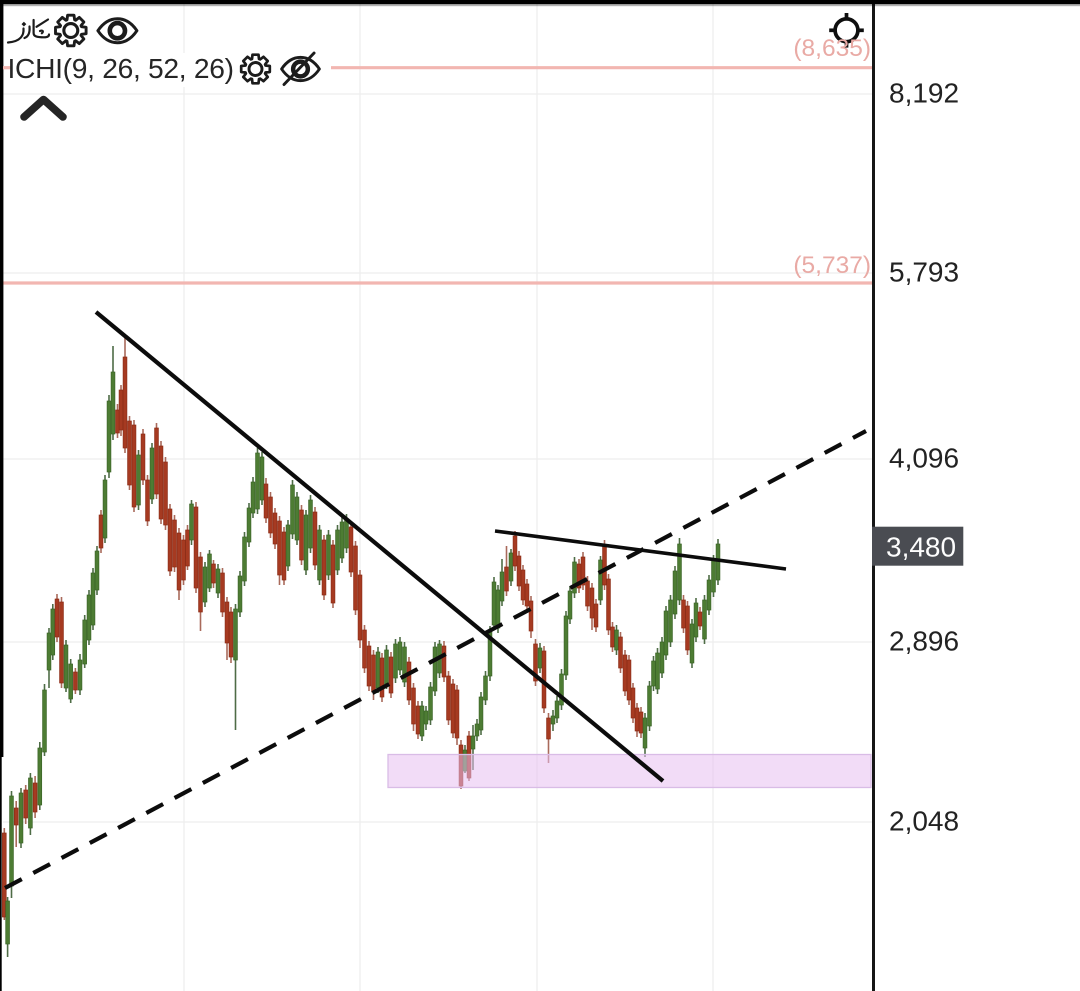  Describe the element at coordinates (924, 93) in the screenshot. I see `svg-text: 8,192` at that location.